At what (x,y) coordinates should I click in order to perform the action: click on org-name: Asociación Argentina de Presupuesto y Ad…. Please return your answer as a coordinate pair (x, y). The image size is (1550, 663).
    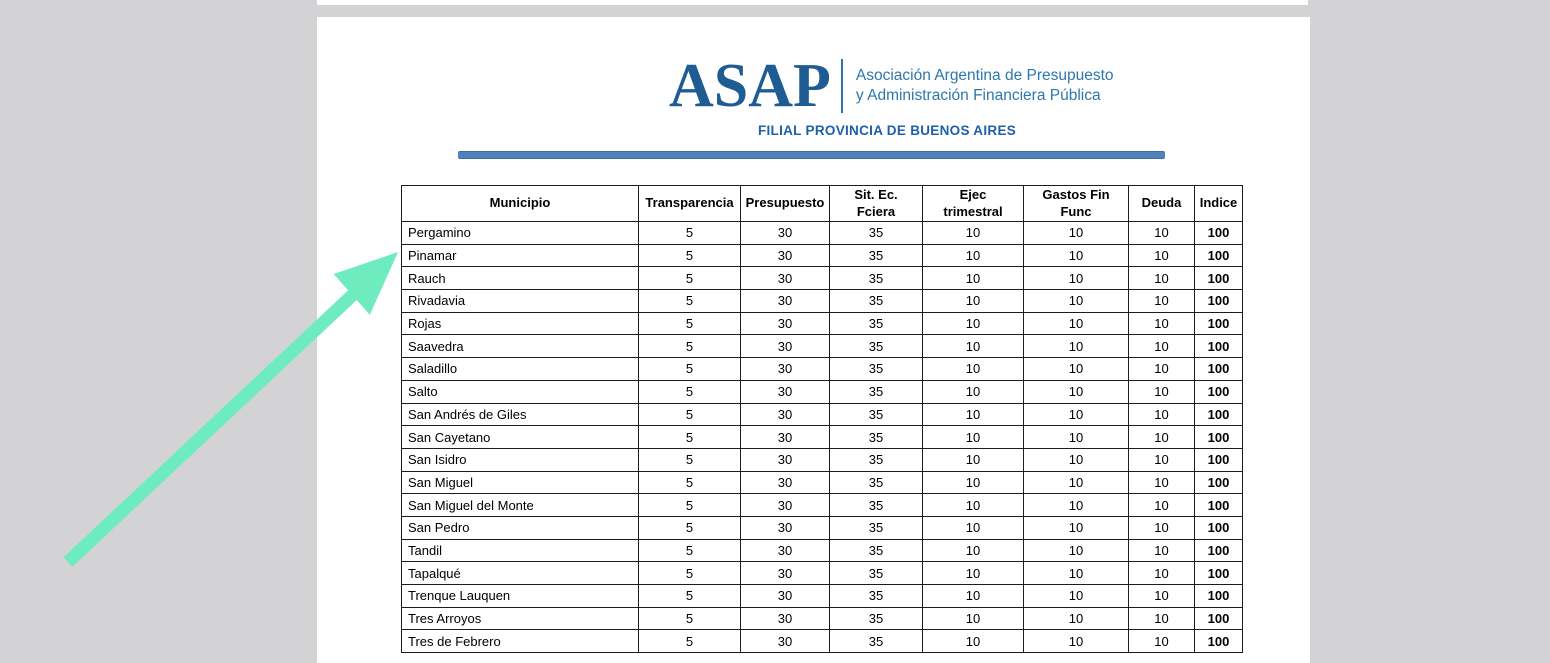
    Looking at the image, I should click on (985, 86).